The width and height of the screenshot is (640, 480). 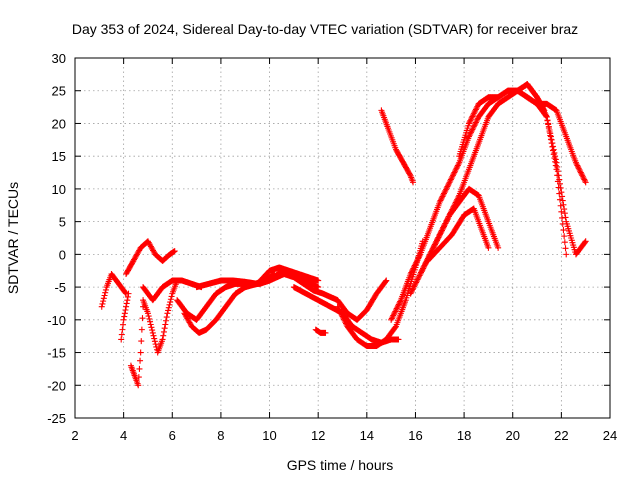 What do you see at coordinates (512, 435) in the screenshot?
I see `x-tick-label: 20` at bounding box center [512, 435].